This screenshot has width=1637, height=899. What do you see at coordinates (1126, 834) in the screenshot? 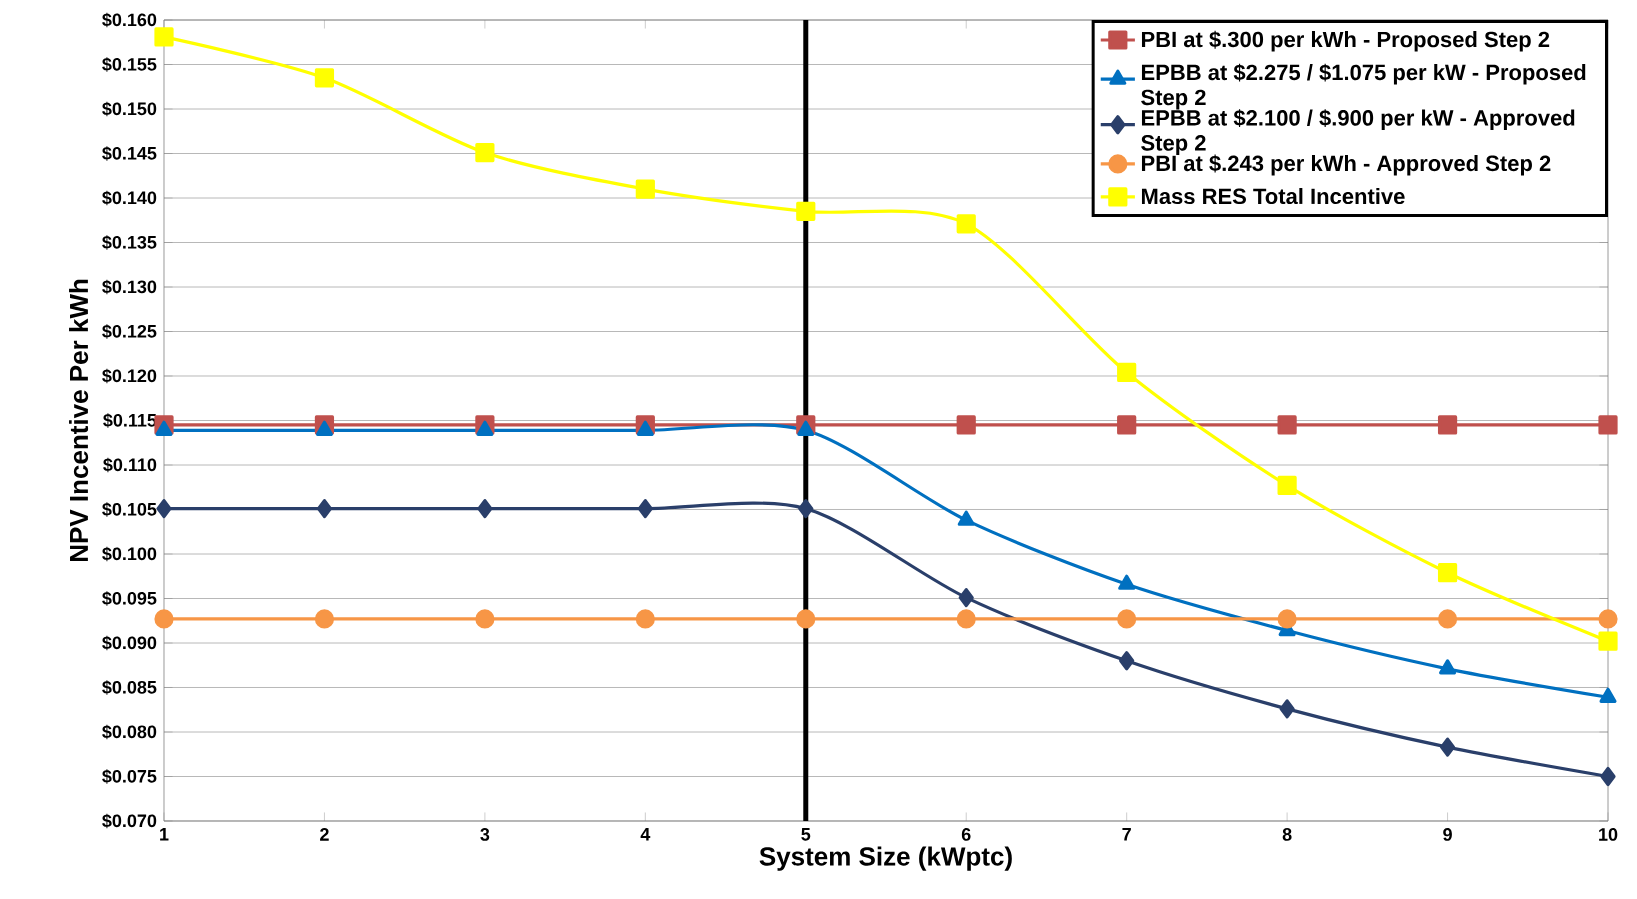
I see `x-tick-label: 7` at bounding box center [1126, 834].